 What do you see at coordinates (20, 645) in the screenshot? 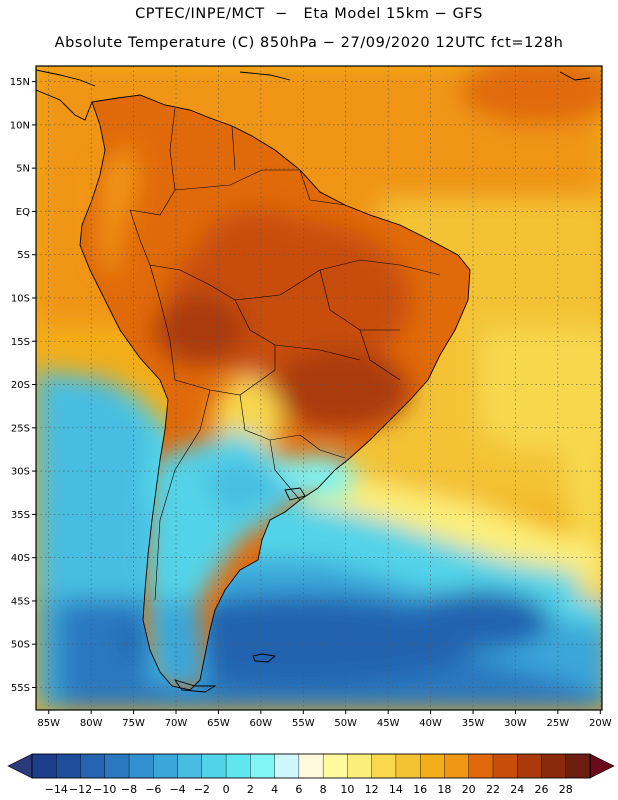
I see `lat-label: 50S` at bounding box center [20, 645].